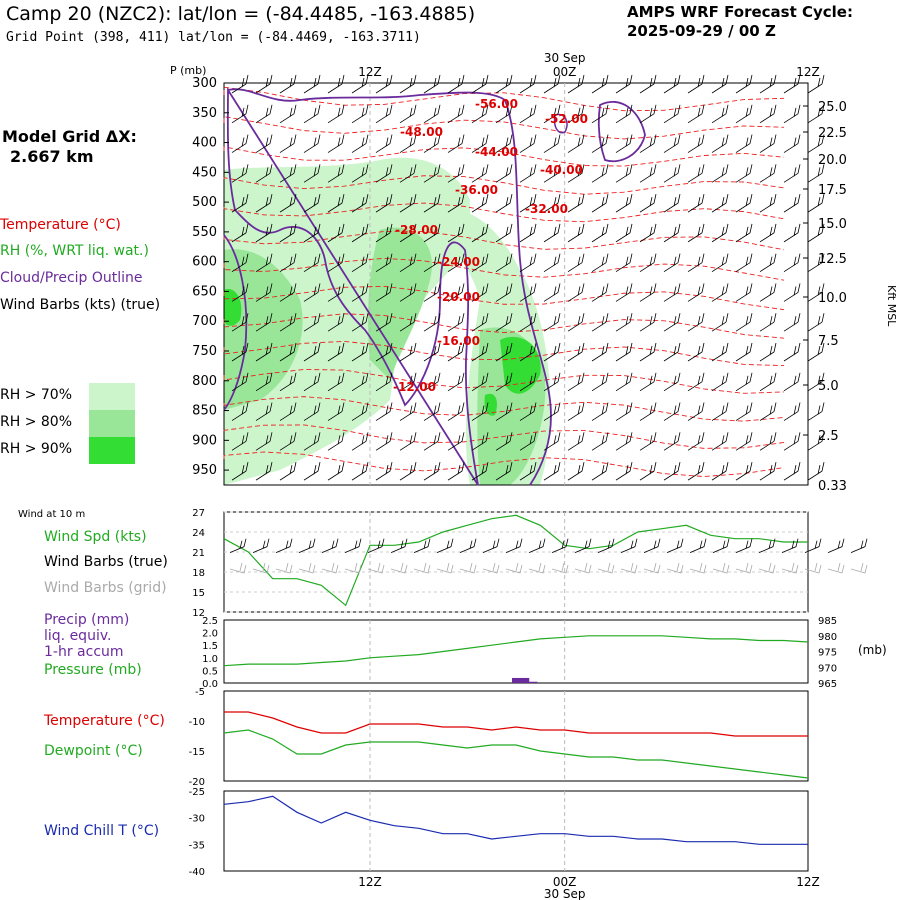 This screenshot has height=900, width=900. I want to click on wind10m-frame, so click(516, 562).